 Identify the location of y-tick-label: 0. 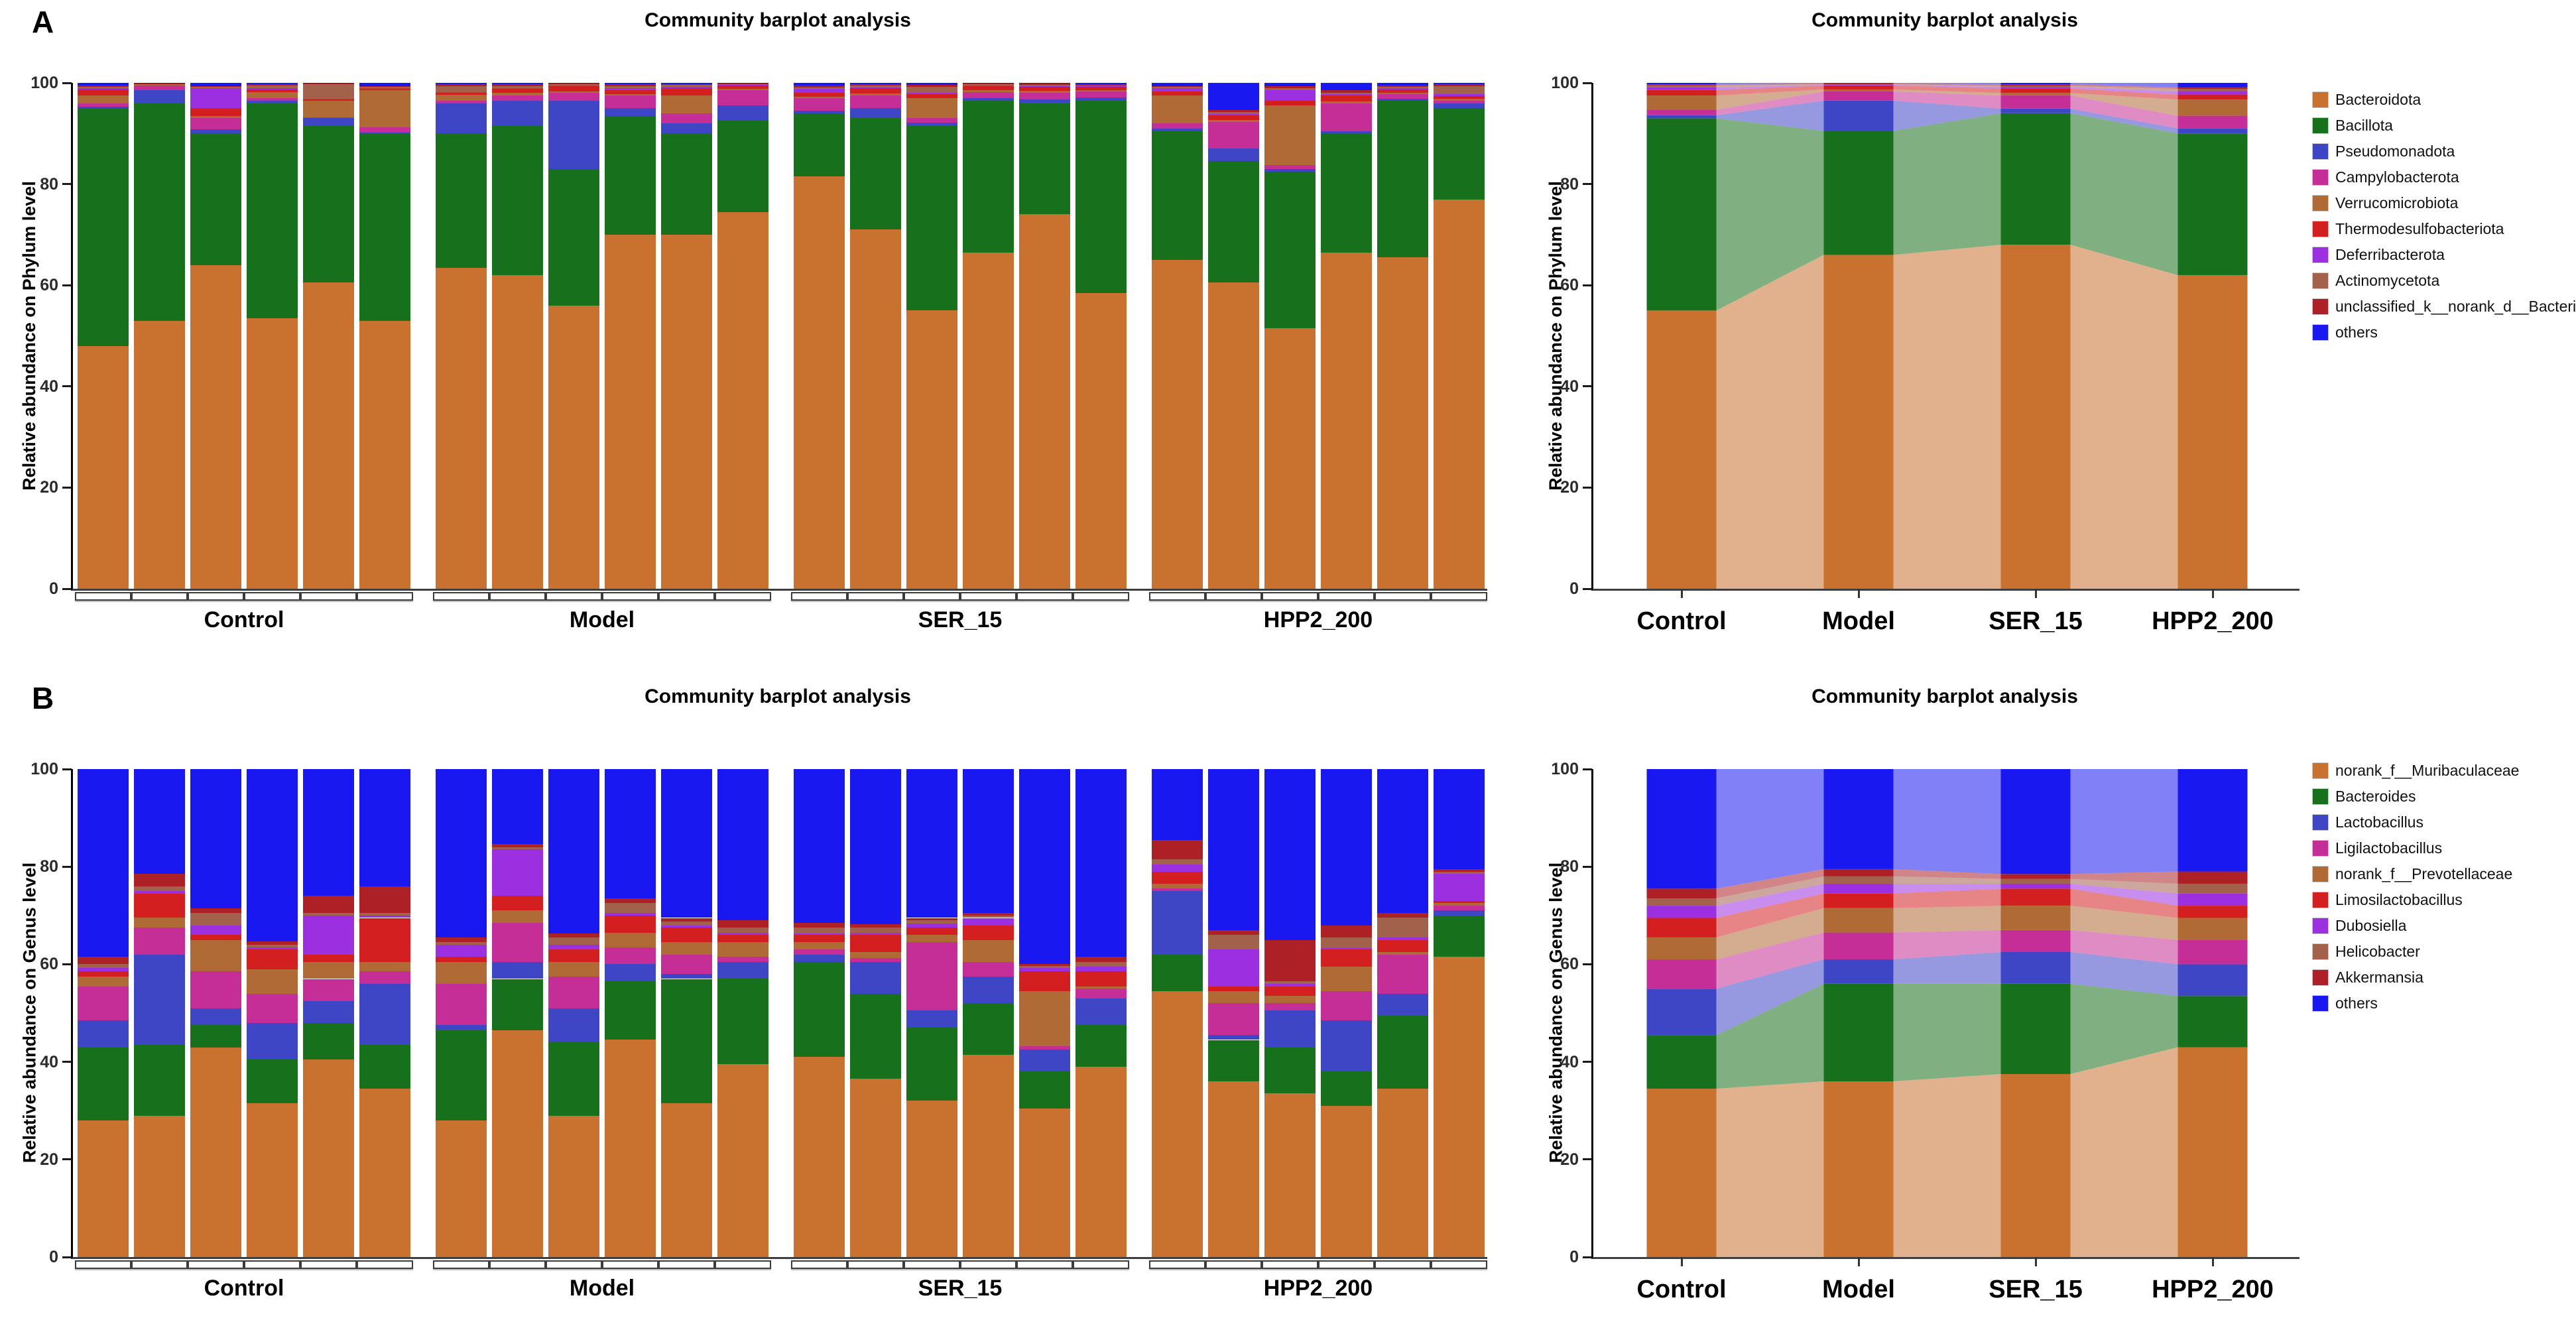
(53, 588).